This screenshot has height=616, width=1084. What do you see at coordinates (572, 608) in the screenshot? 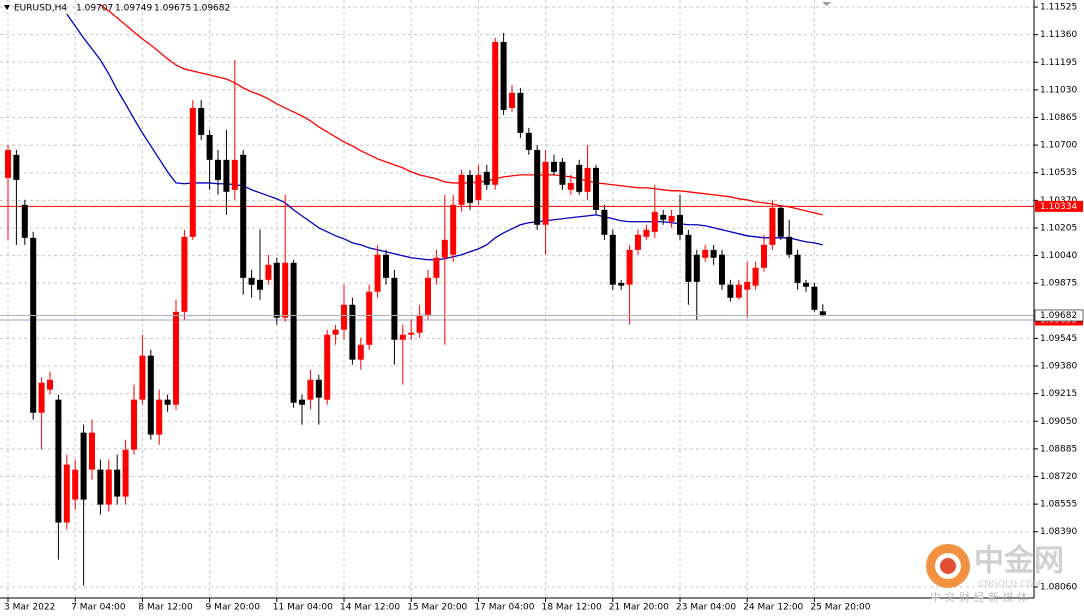
I see `x-tick-label: 18 Mar 12:00` at bounding box center [572, 608].